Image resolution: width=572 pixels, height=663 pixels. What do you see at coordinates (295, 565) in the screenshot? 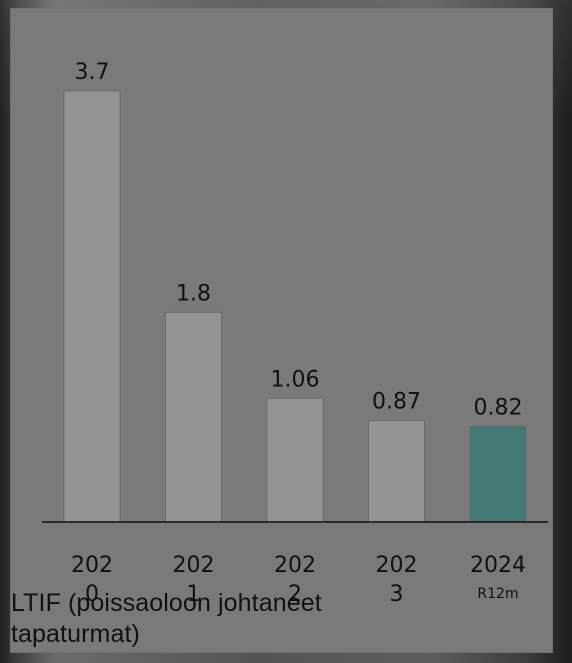
I see `category-label-2-line1: 202` at bounding box center [295, 565].